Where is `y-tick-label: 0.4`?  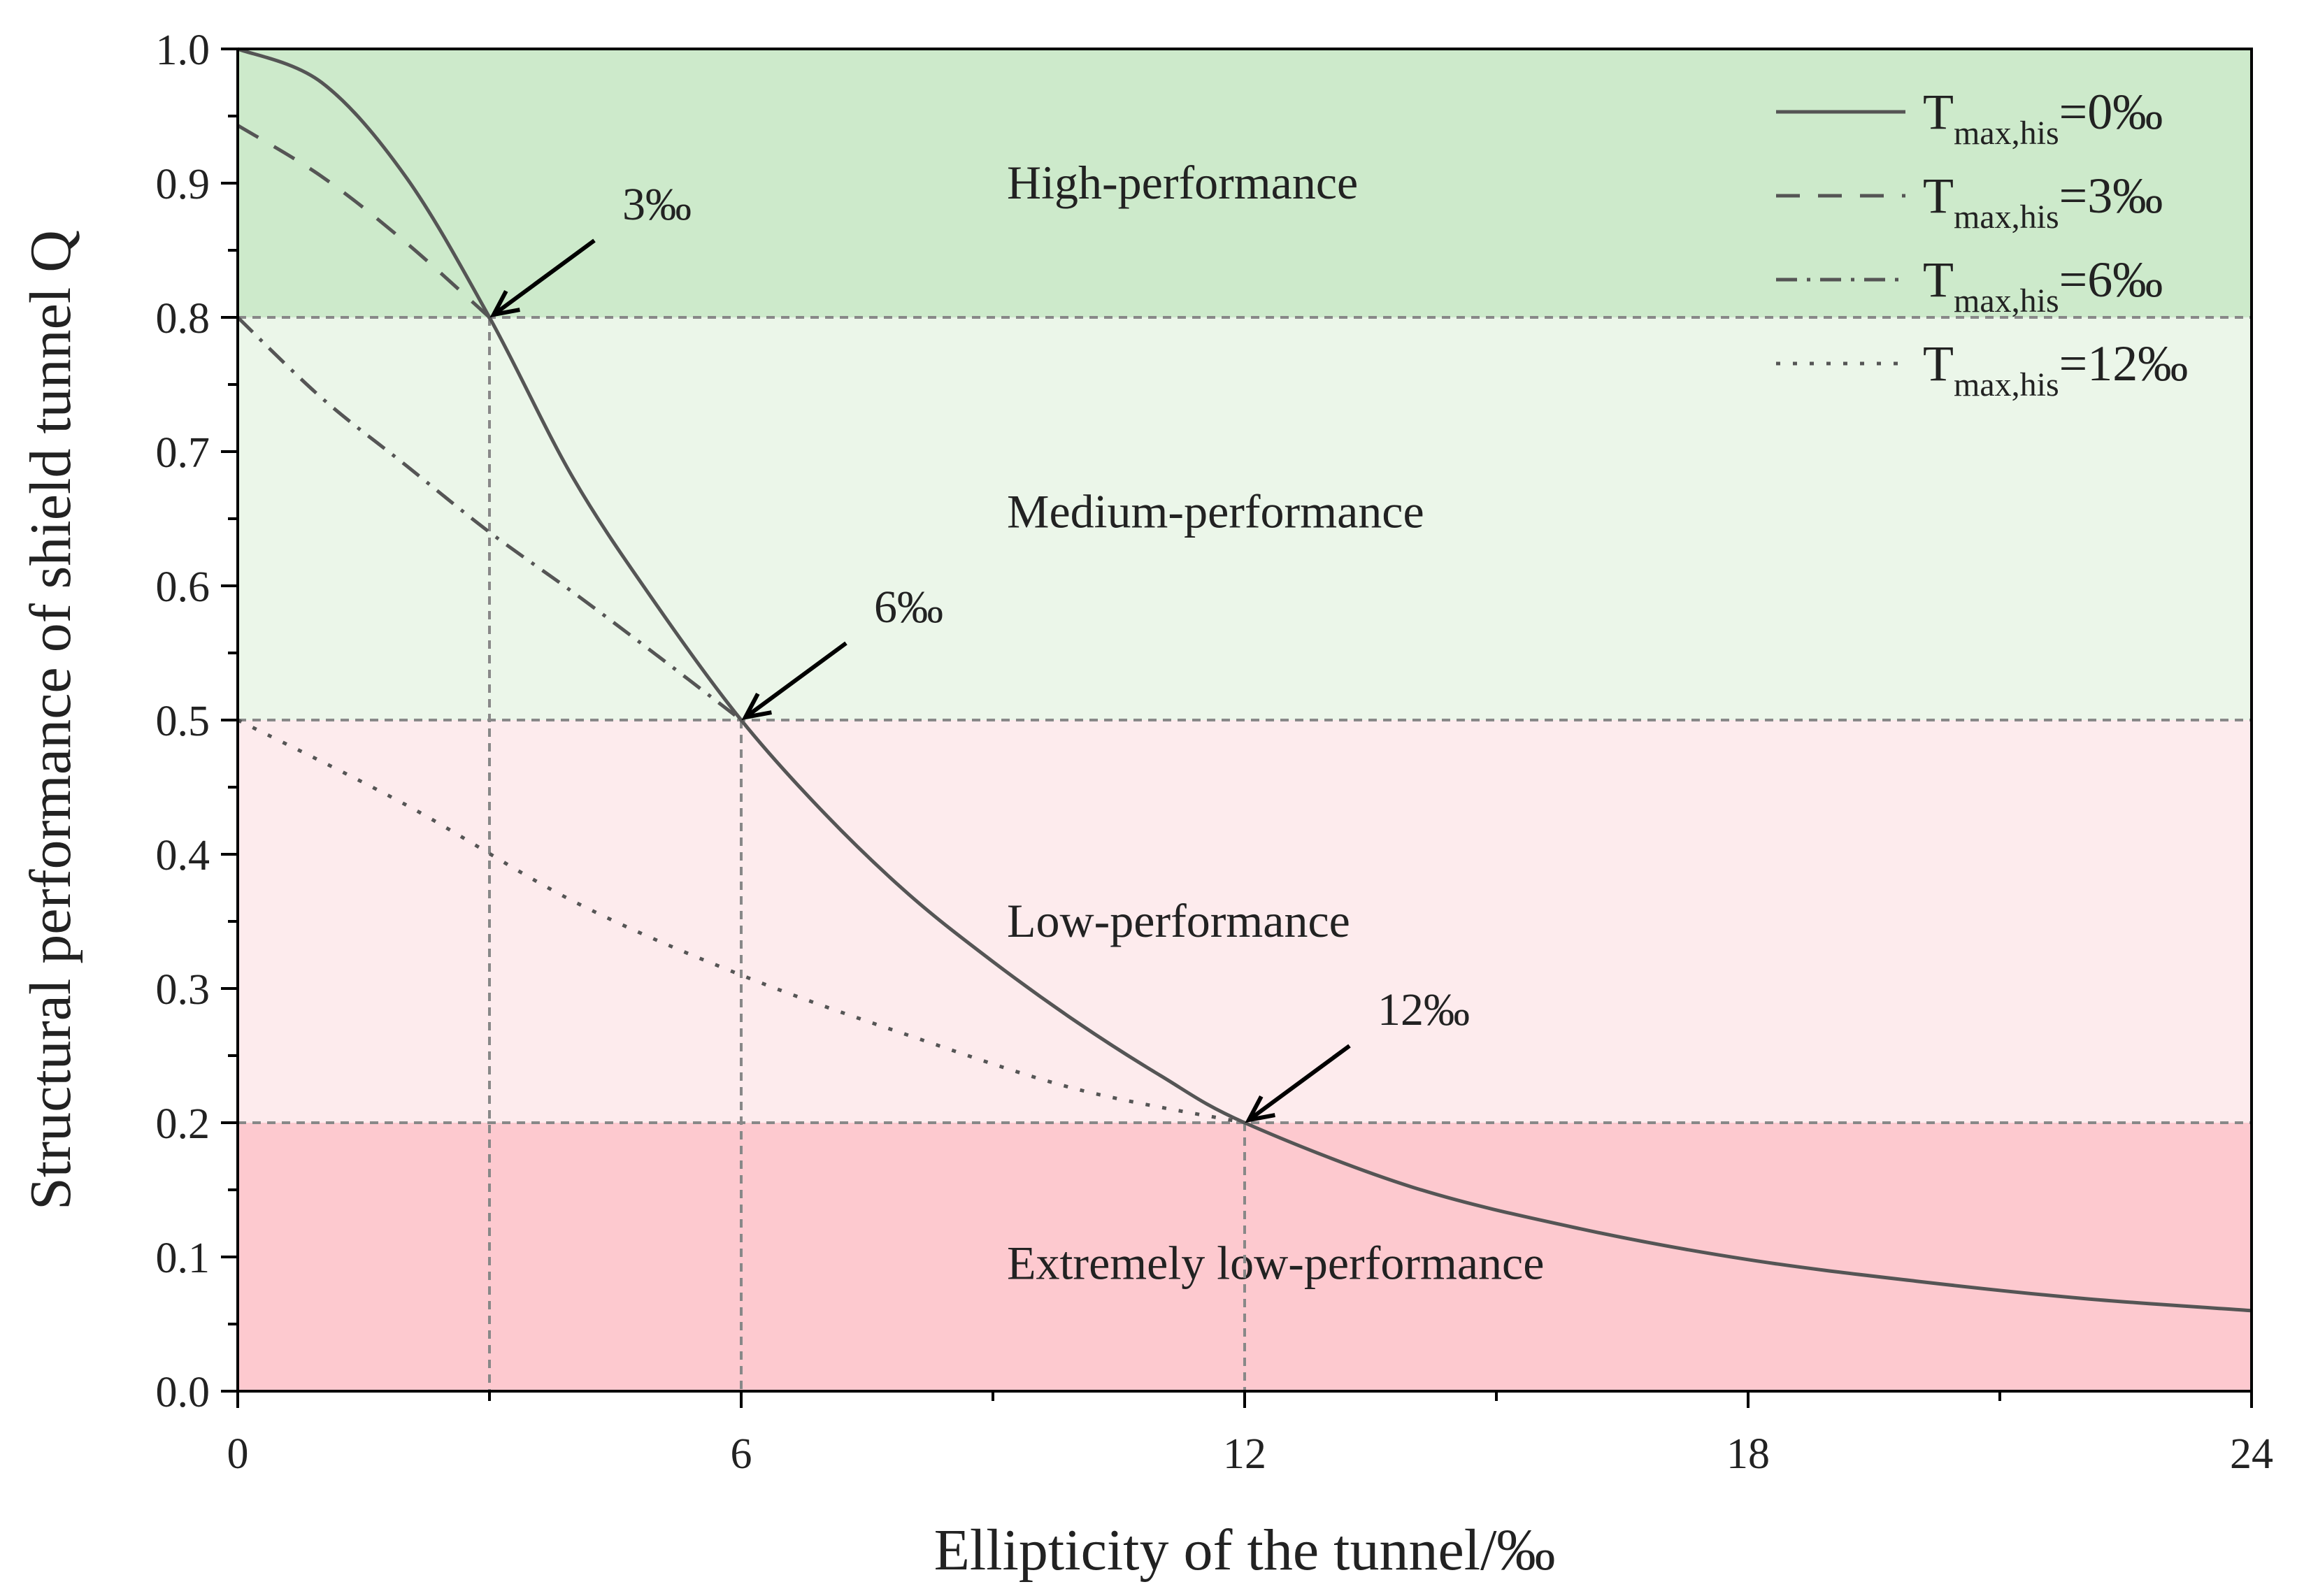
y-tick-label: 0.4 is located at coordinates (183, 855).